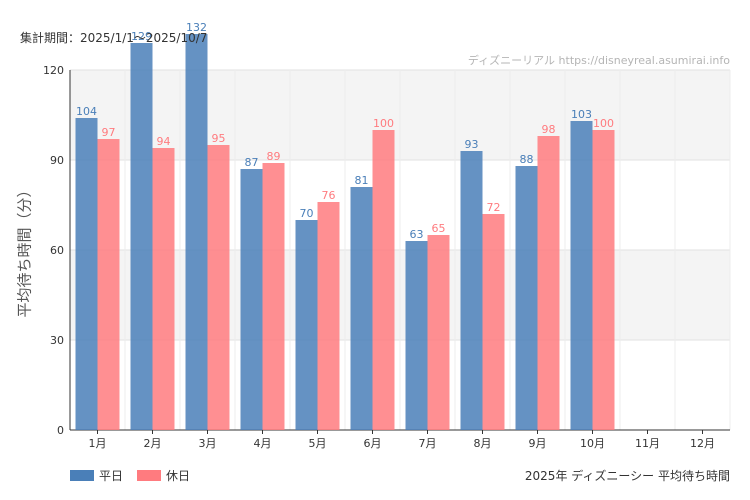 The height and width of the screenshot is (500, 750). Describe the element at coordinates (494, 207) in the screenshot. I see `data-label-holiday: 72` at that location.